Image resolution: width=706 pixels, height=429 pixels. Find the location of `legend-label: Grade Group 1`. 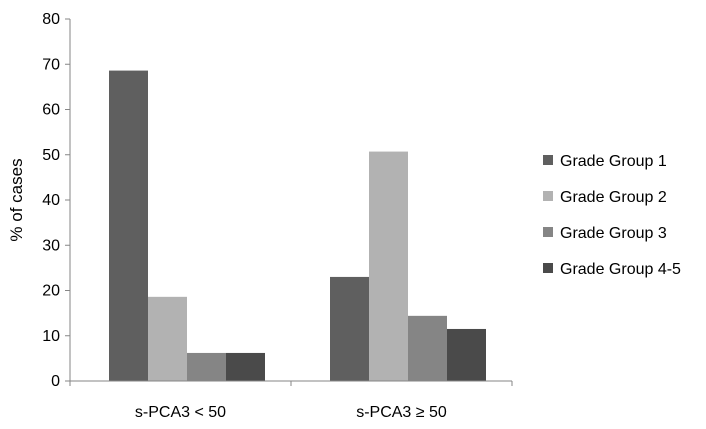

legend-label: Grade Group 1 is located at coordinates (613, 161).